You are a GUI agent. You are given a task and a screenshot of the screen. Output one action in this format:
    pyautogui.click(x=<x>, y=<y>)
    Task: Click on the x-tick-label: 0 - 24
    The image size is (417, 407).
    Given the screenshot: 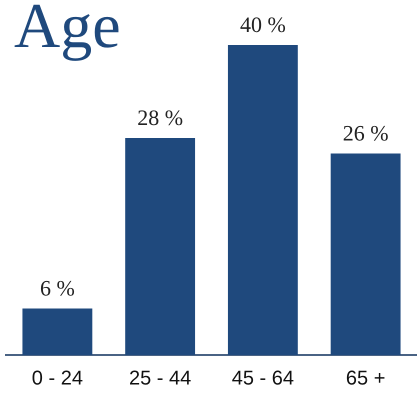 What is the action you would take?
    pyautogui.click(x=57, y=379)
    